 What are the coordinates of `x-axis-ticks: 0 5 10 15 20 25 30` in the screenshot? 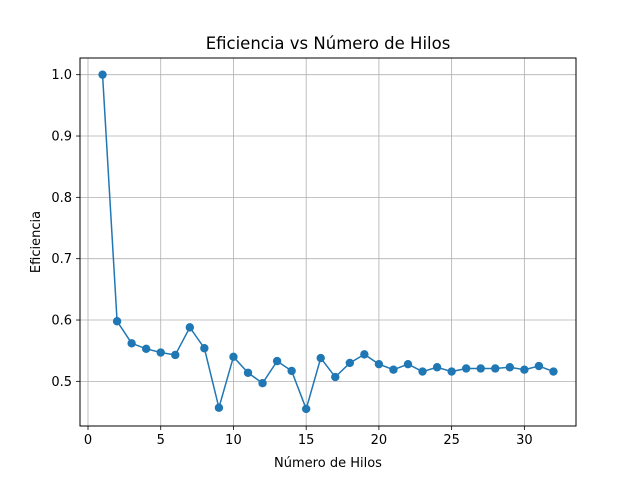 It's located at (308, 437).